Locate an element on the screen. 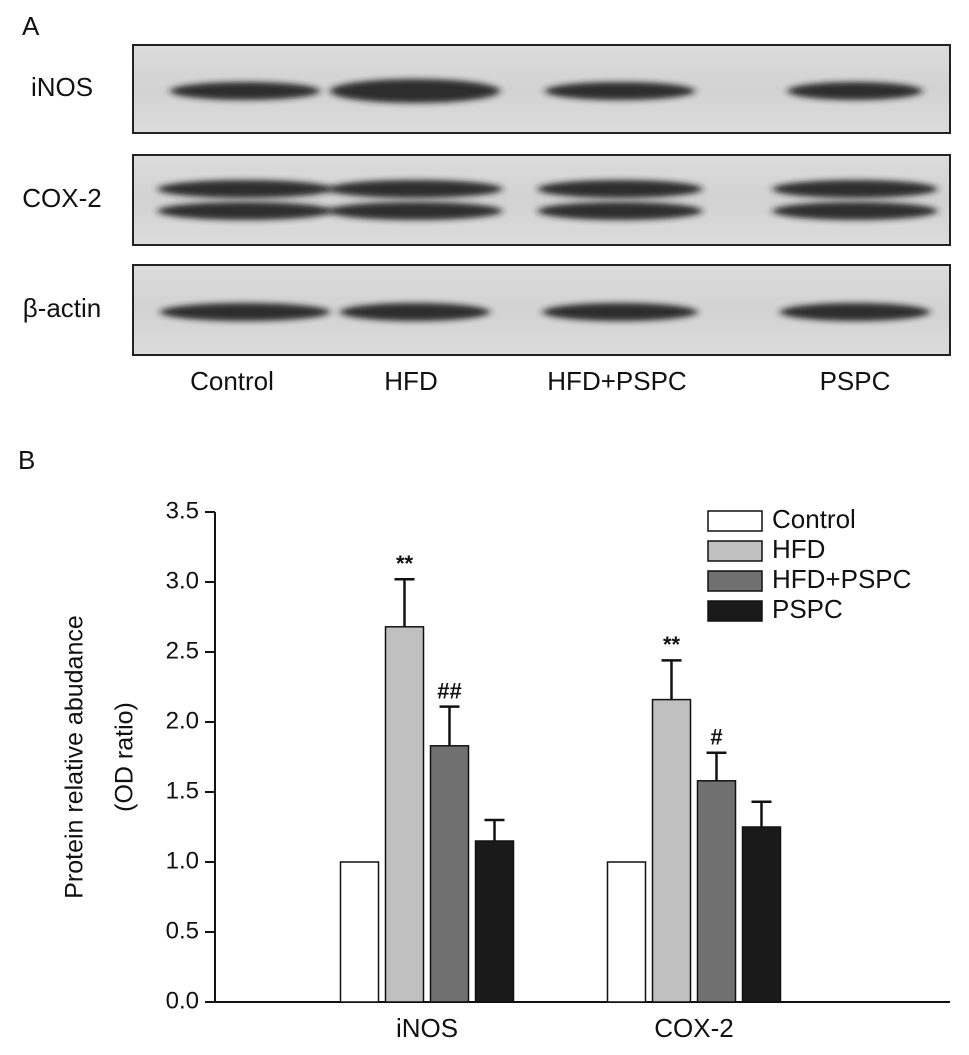  y-tick-label: 1.5 is located at coordinates (182, 790).